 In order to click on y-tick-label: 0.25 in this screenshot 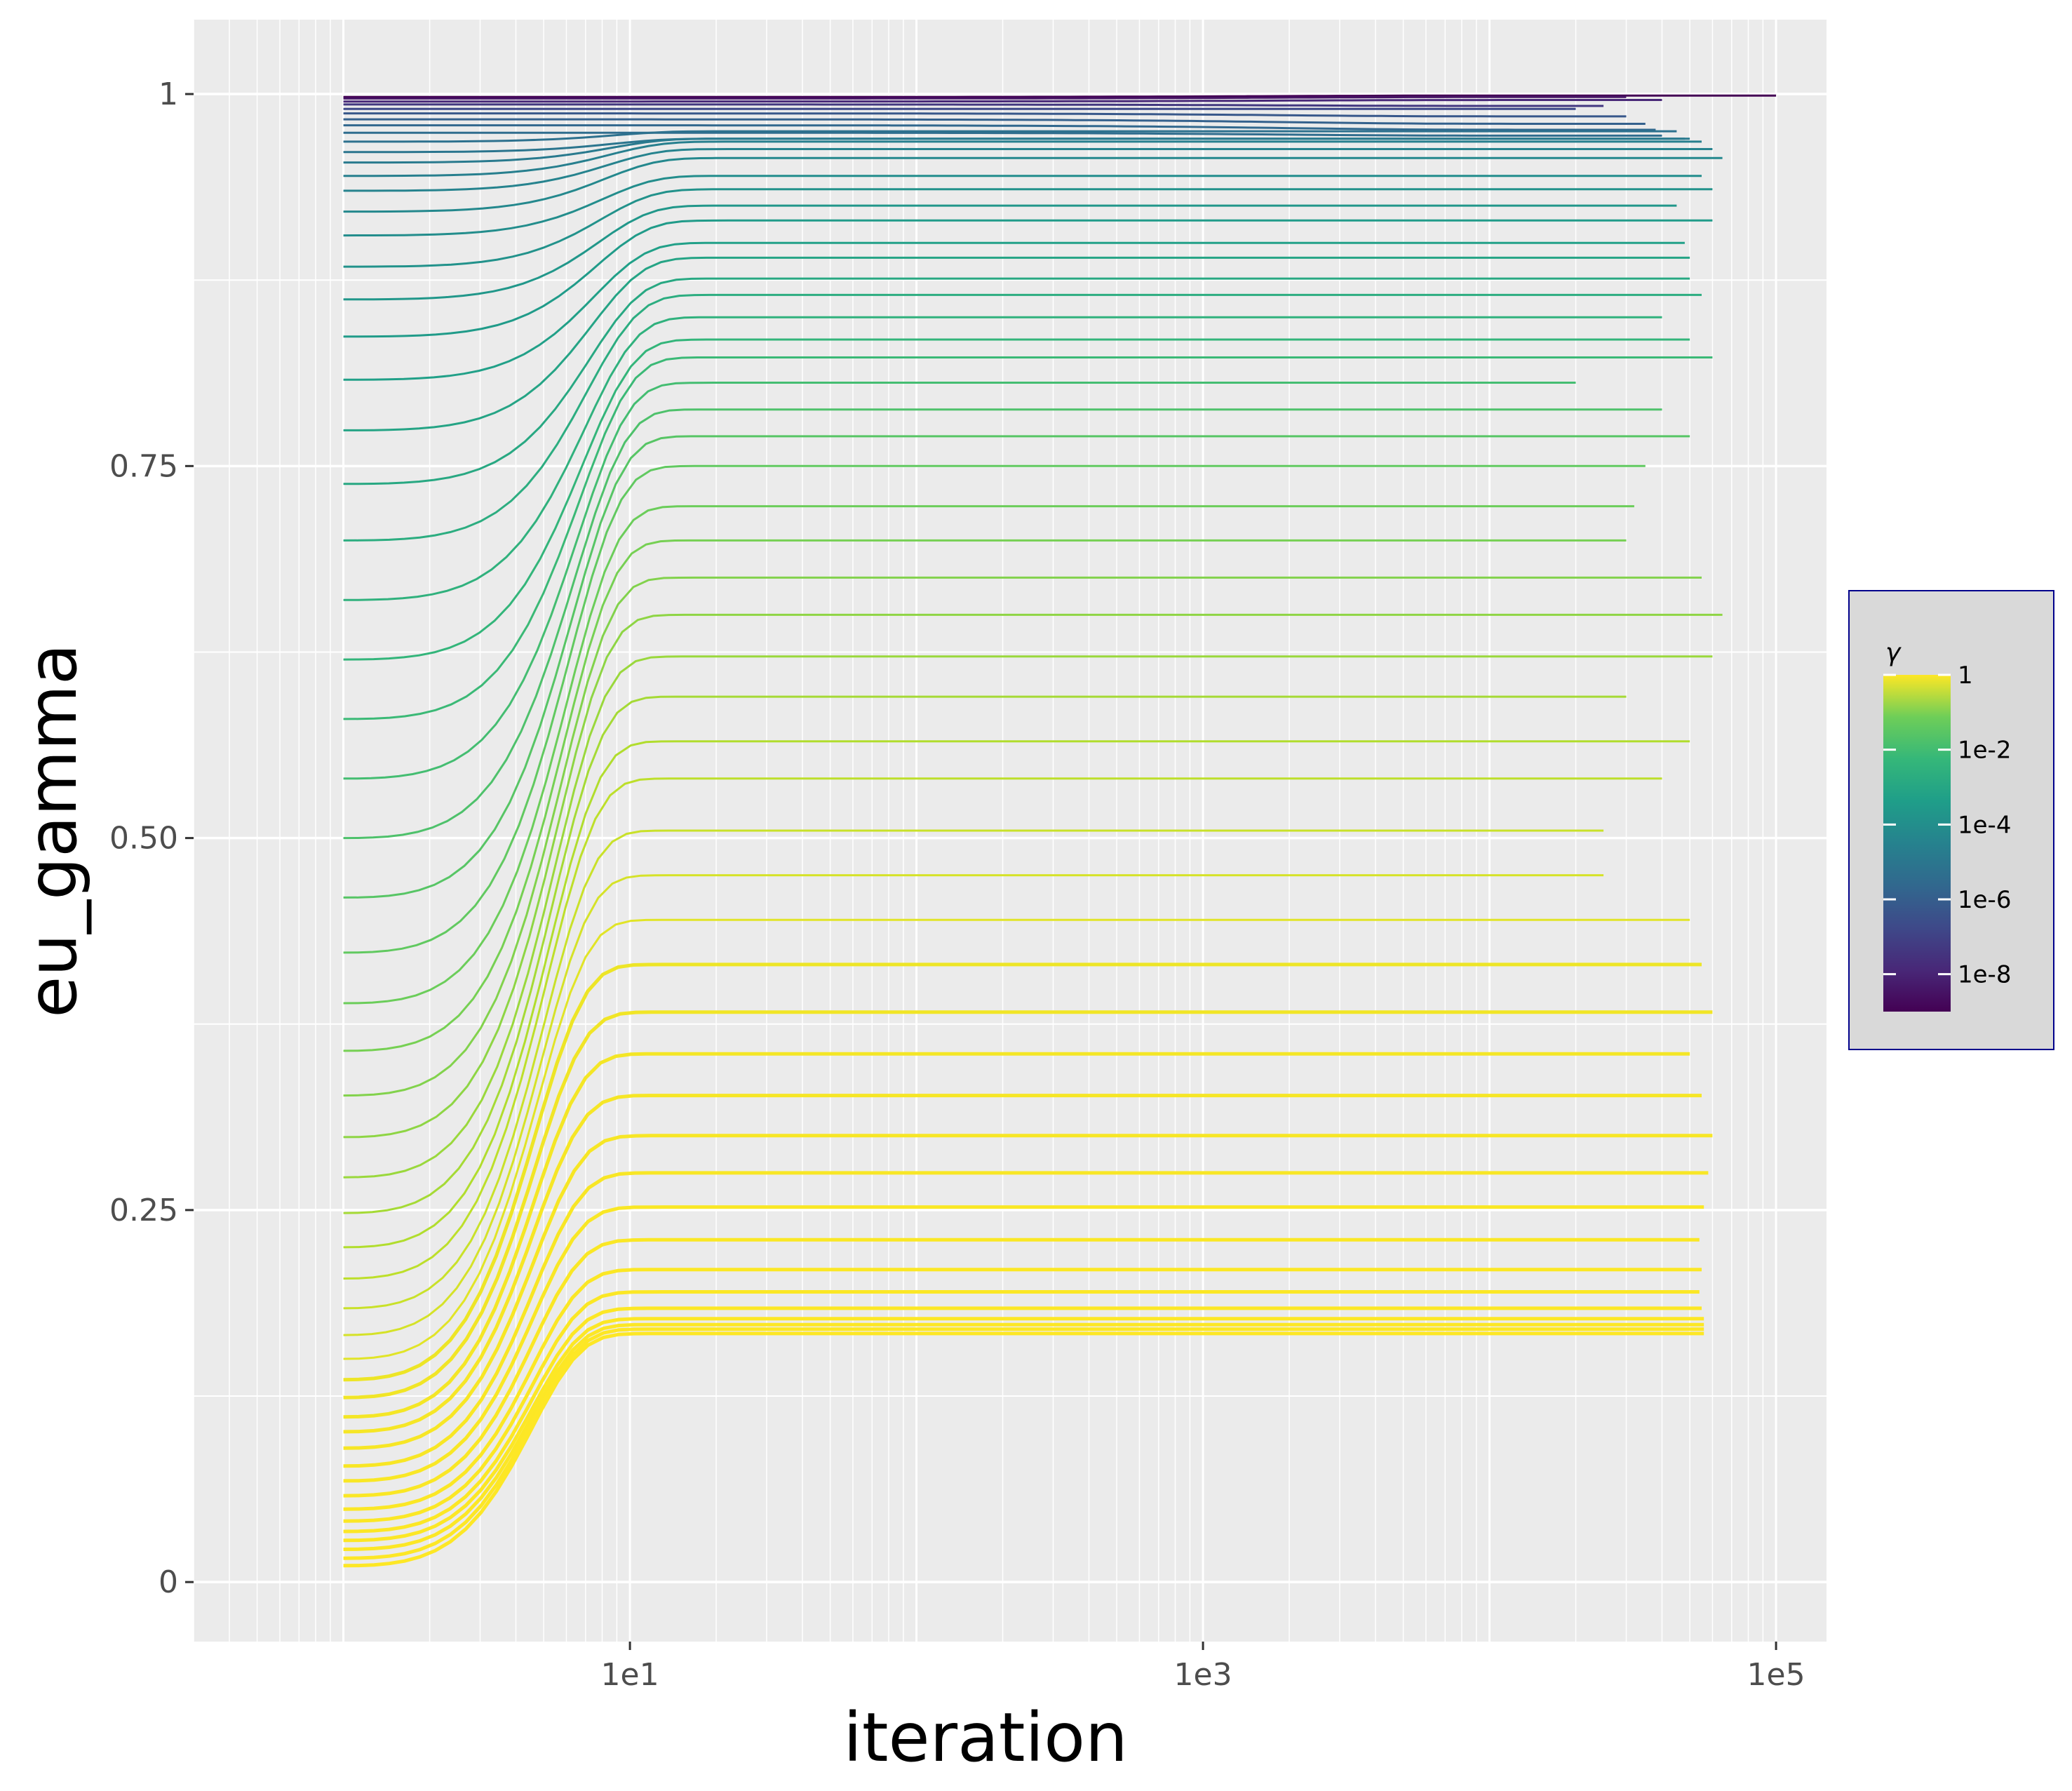, I will do `click(143, 1210)`.